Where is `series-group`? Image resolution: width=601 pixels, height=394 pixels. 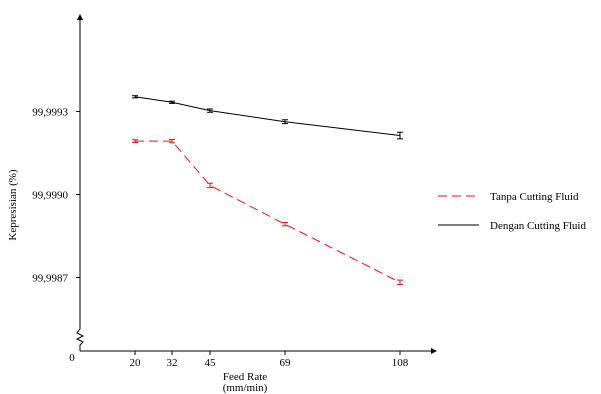 series-group is located at coordinates (267, 117).